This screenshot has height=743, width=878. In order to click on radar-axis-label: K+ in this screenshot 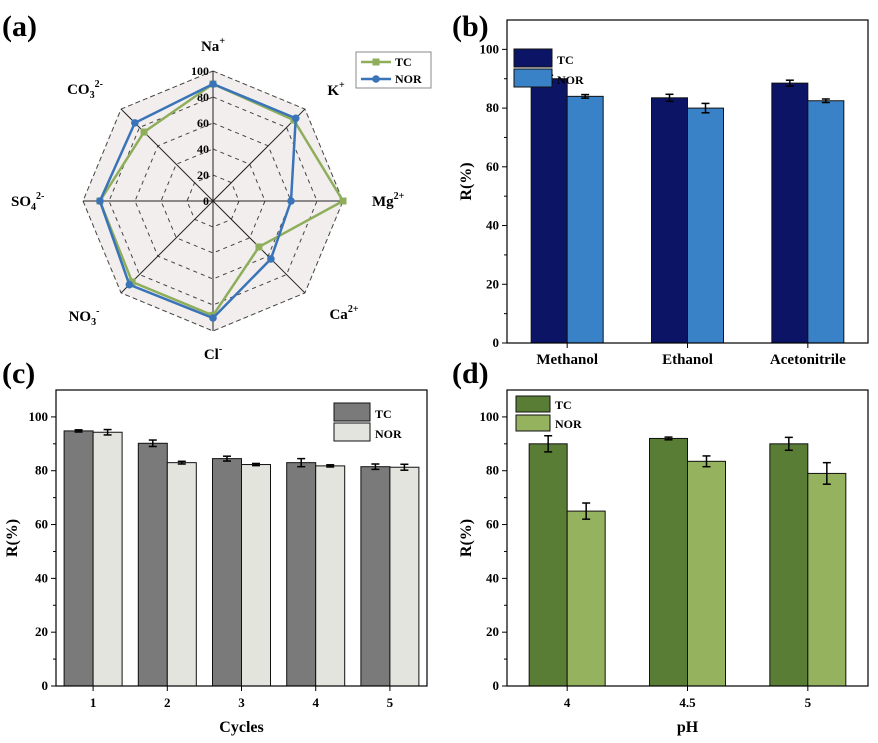, I will do `click(336, 89)`.